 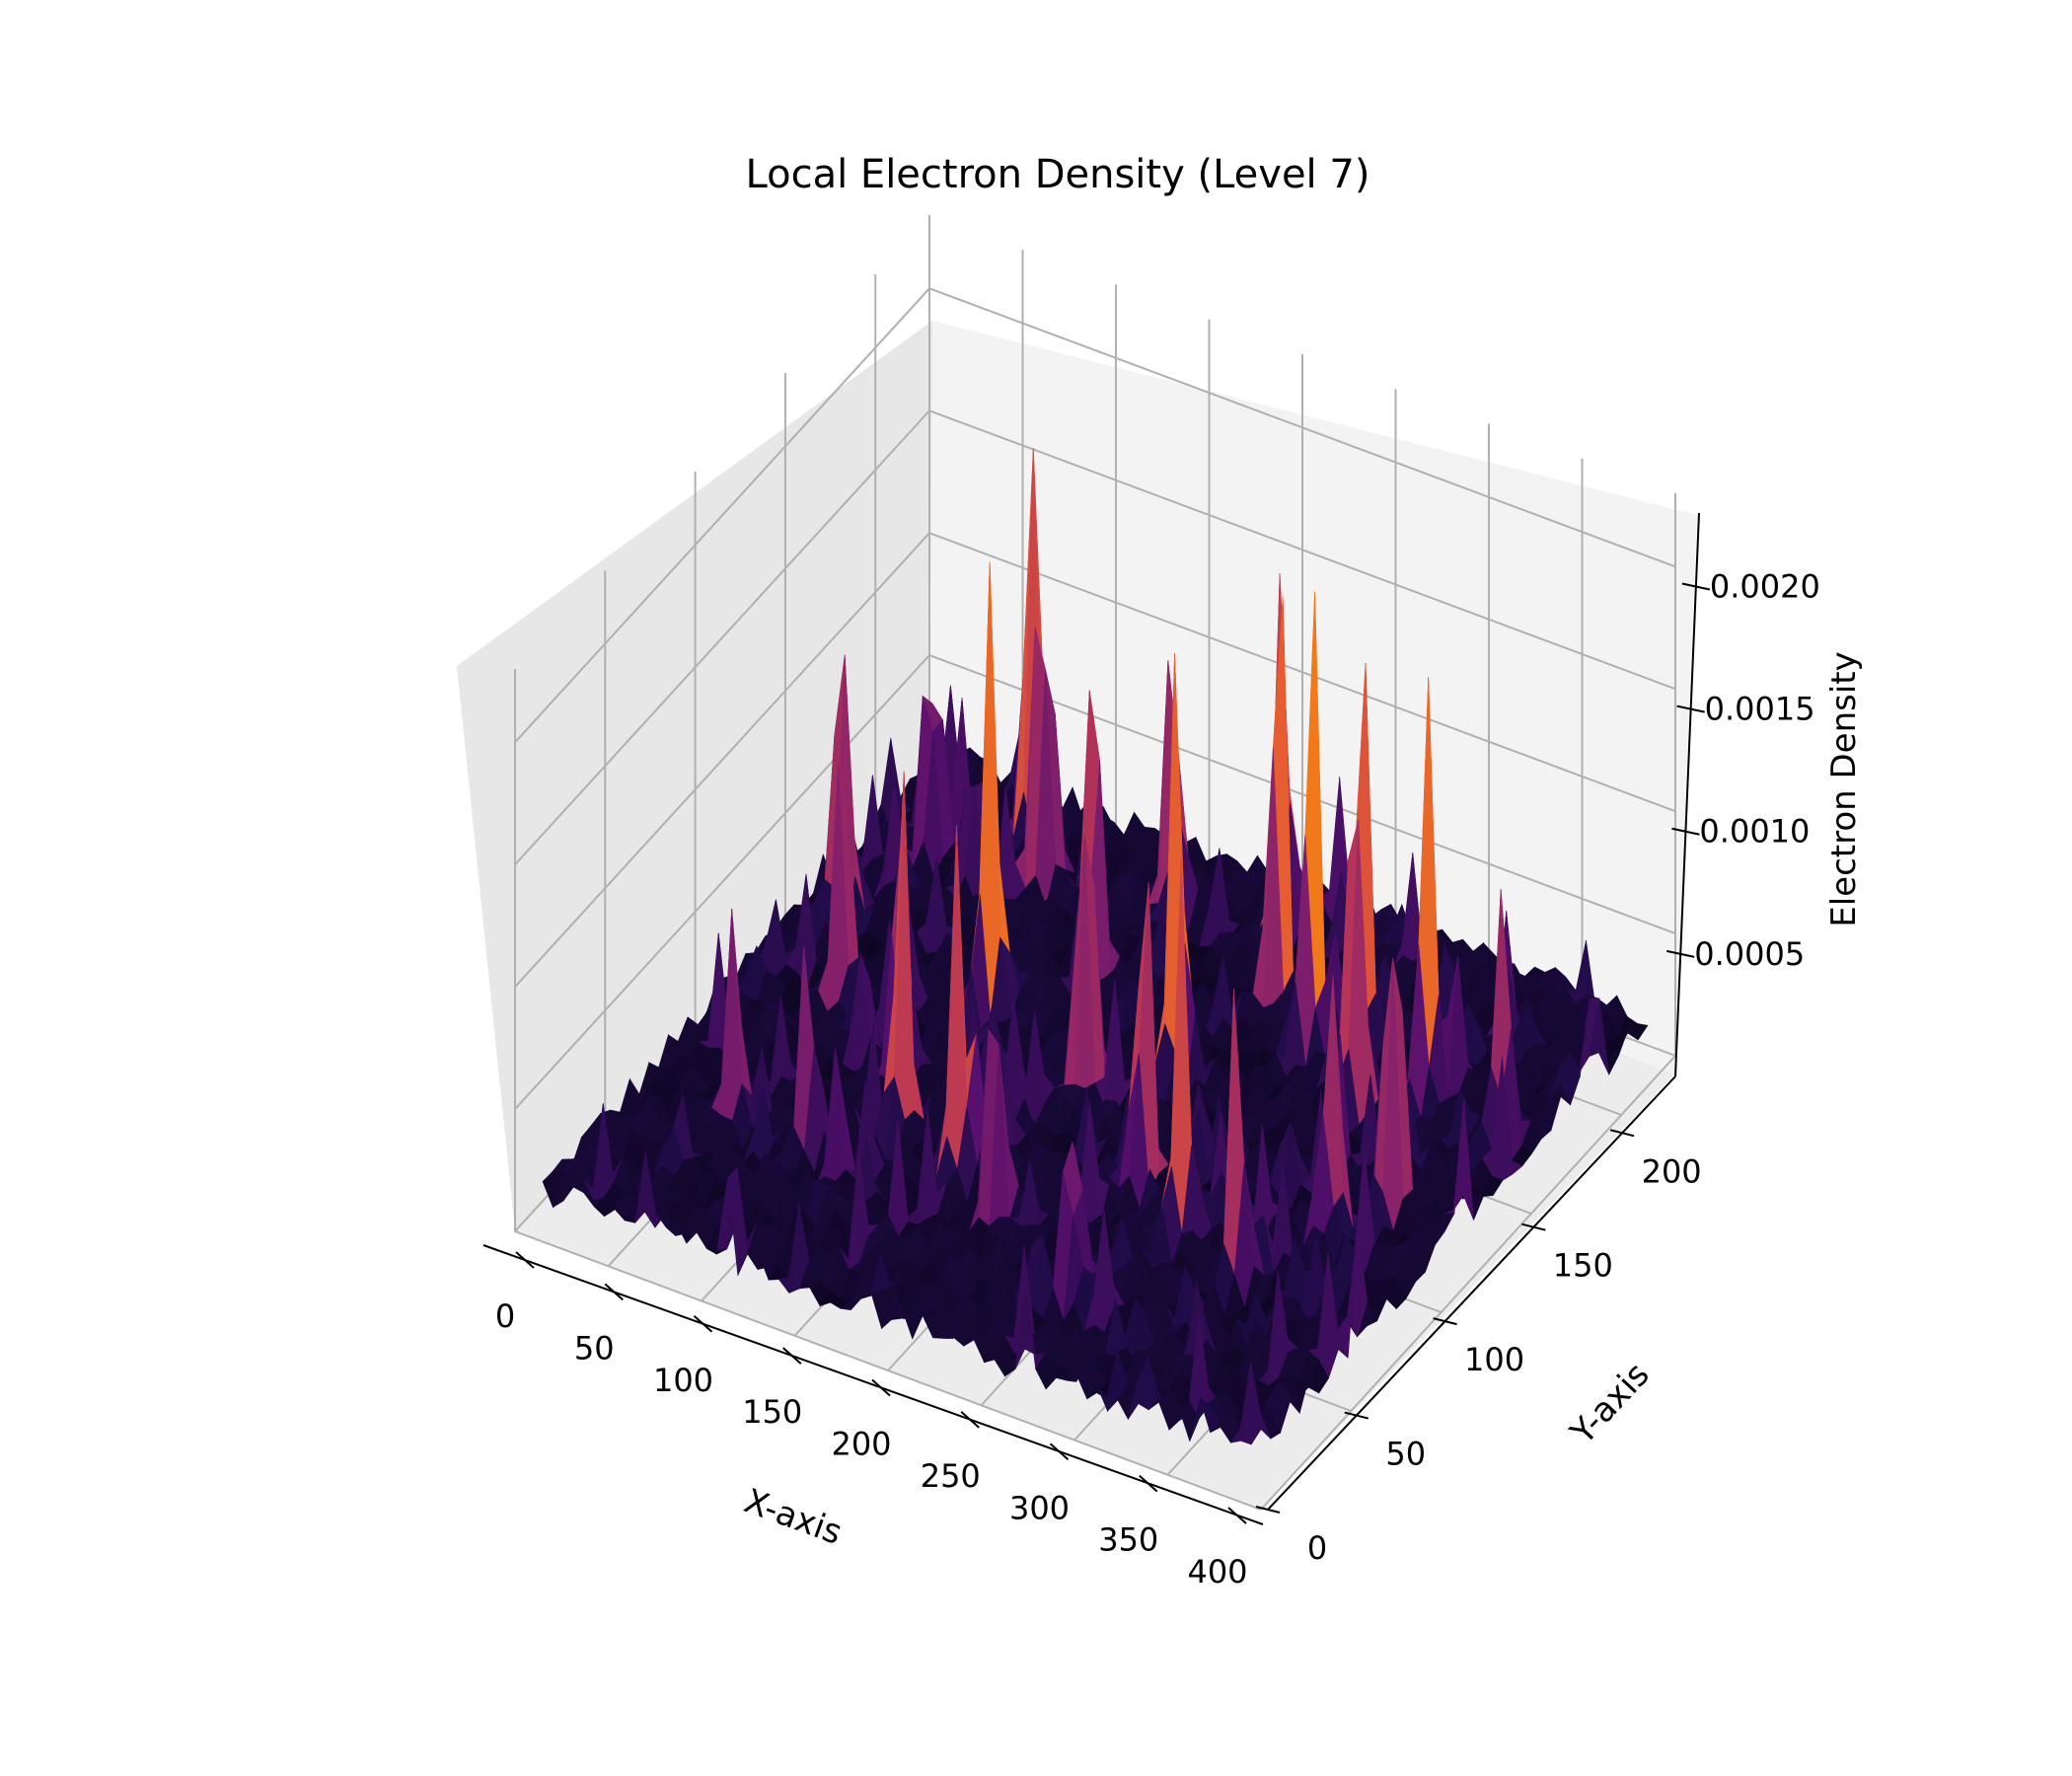 What do you see at coordinates (1128, 1540) in the screenshot?
I see `x-tick-label: 350` at bounding box center [1128, 1540].